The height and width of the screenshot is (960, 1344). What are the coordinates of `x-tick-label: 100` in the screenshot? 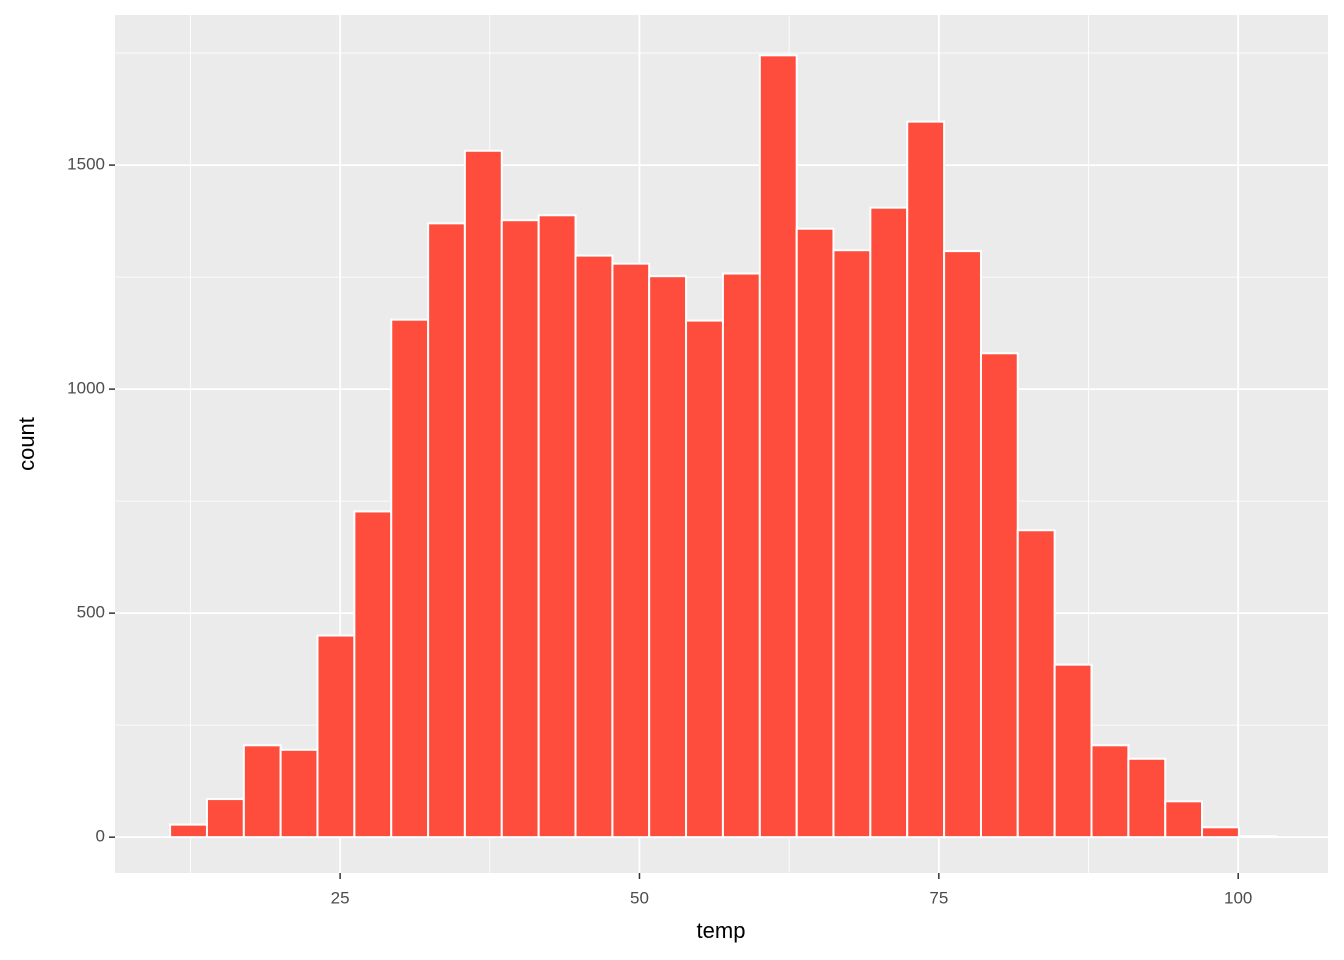 It's located at (1238, 897).